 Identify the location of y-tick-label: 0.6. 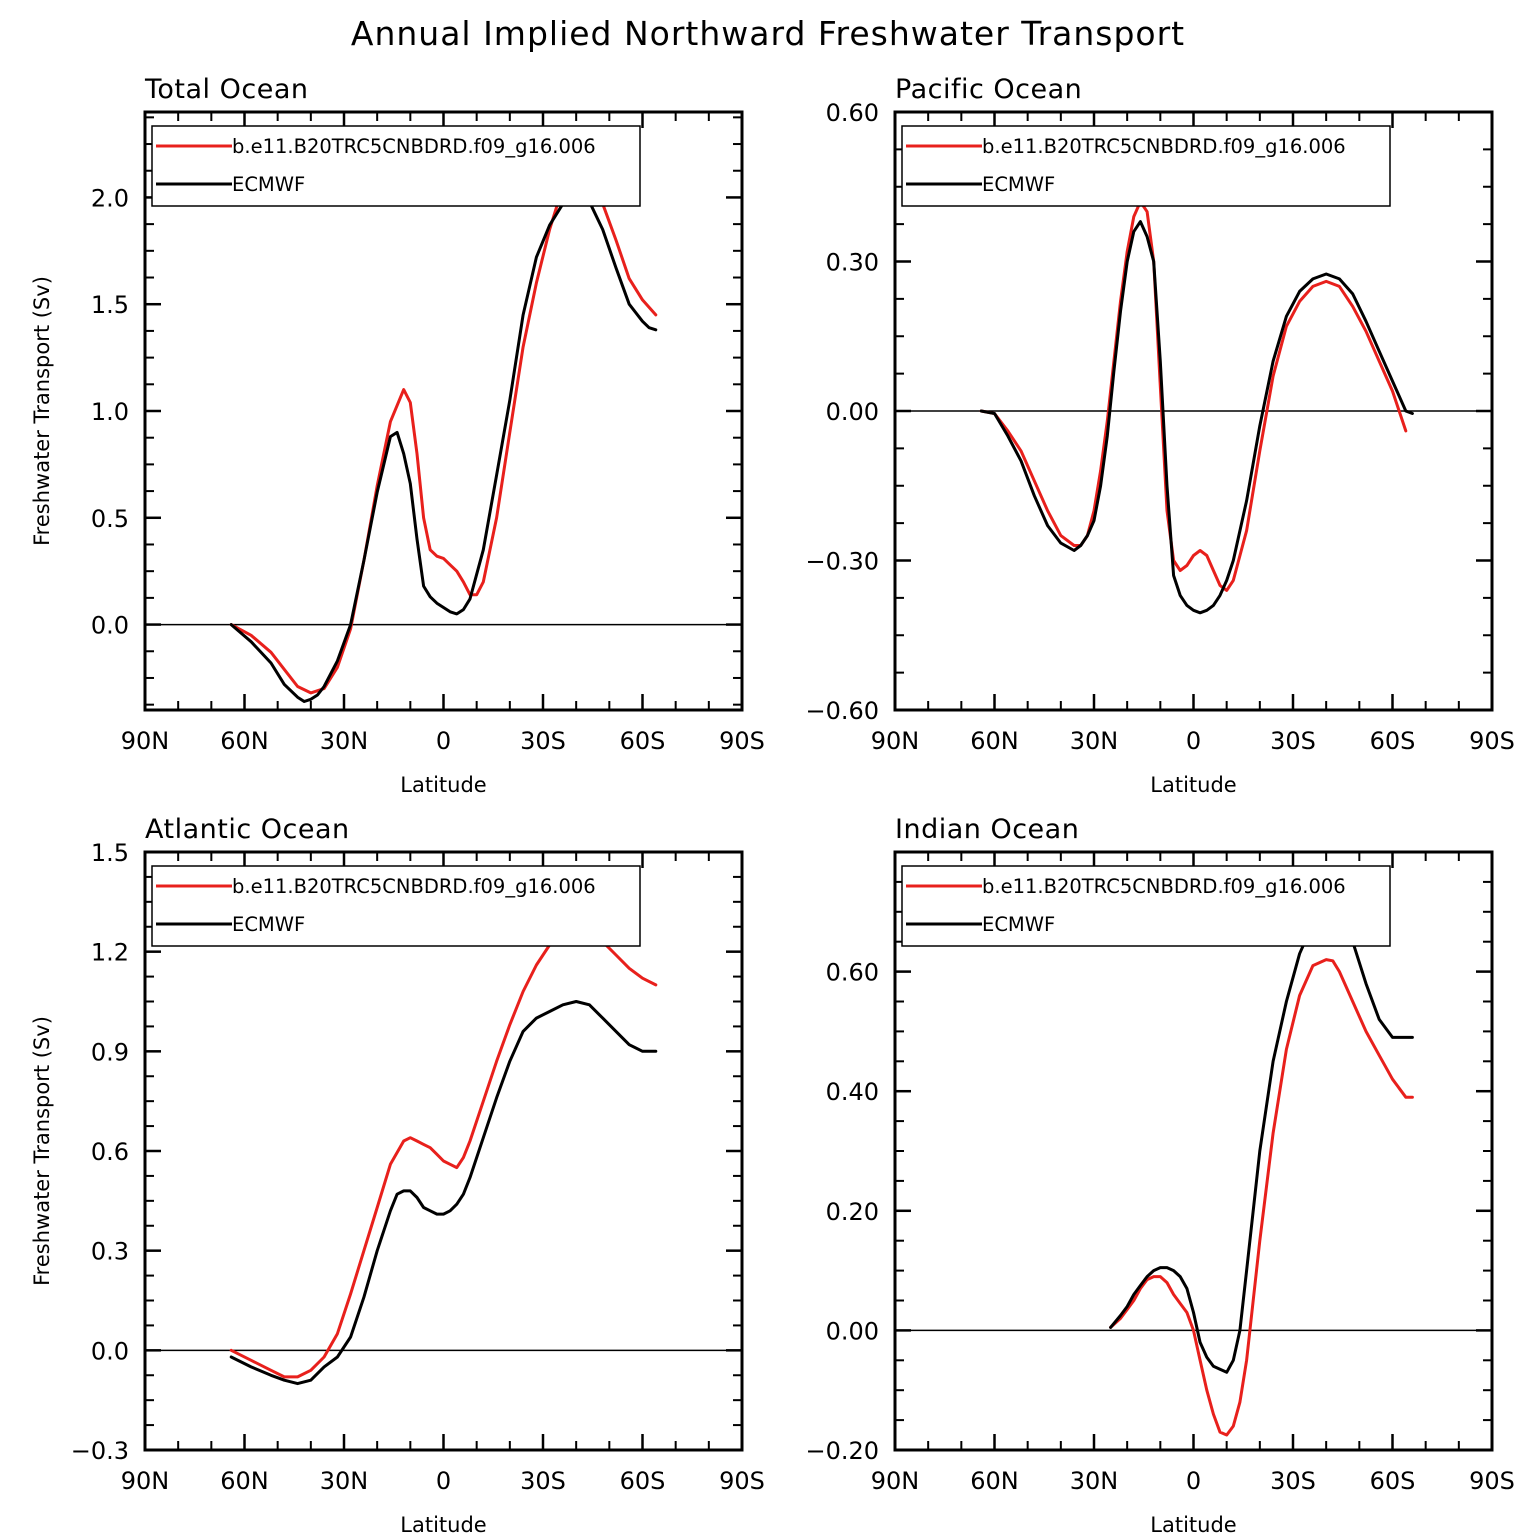
(110, 1152).